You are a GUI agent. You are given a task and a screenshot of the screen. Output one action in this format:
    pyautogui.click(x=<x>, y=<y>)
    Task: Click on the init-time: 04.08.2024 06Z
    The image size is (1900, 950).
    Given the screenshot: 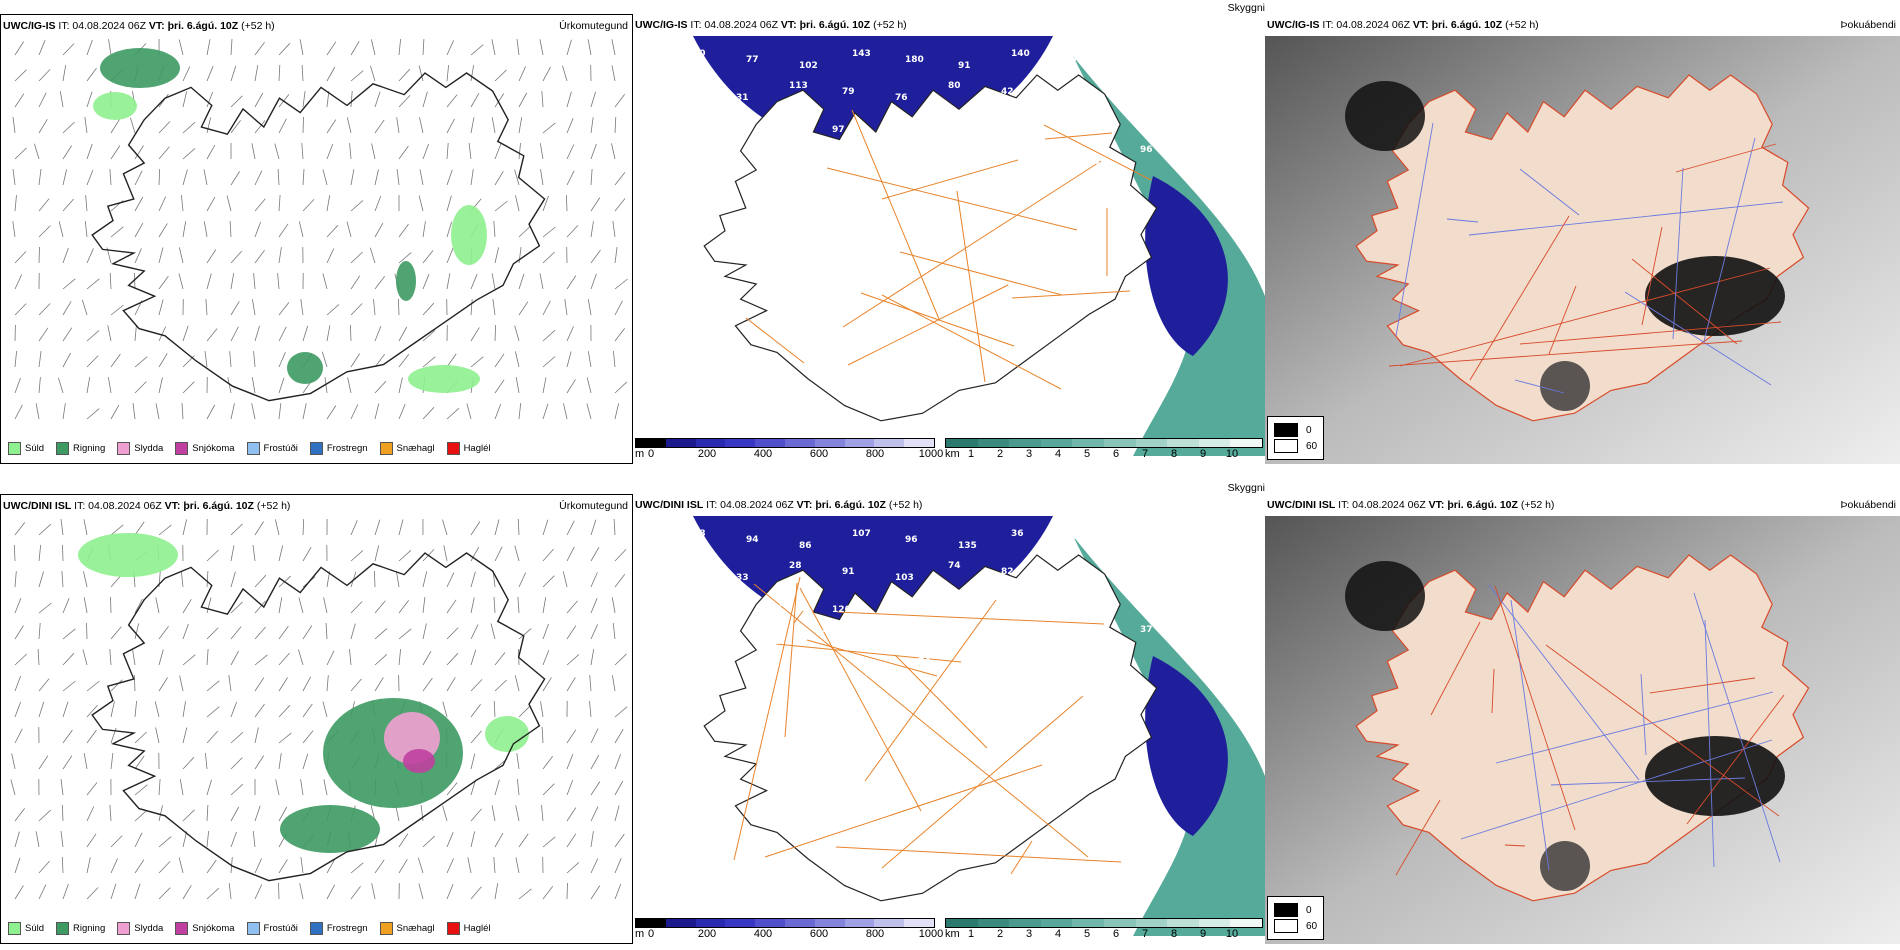 What is the action you would take?
    pyautogui.click(x=109, y=26)
    